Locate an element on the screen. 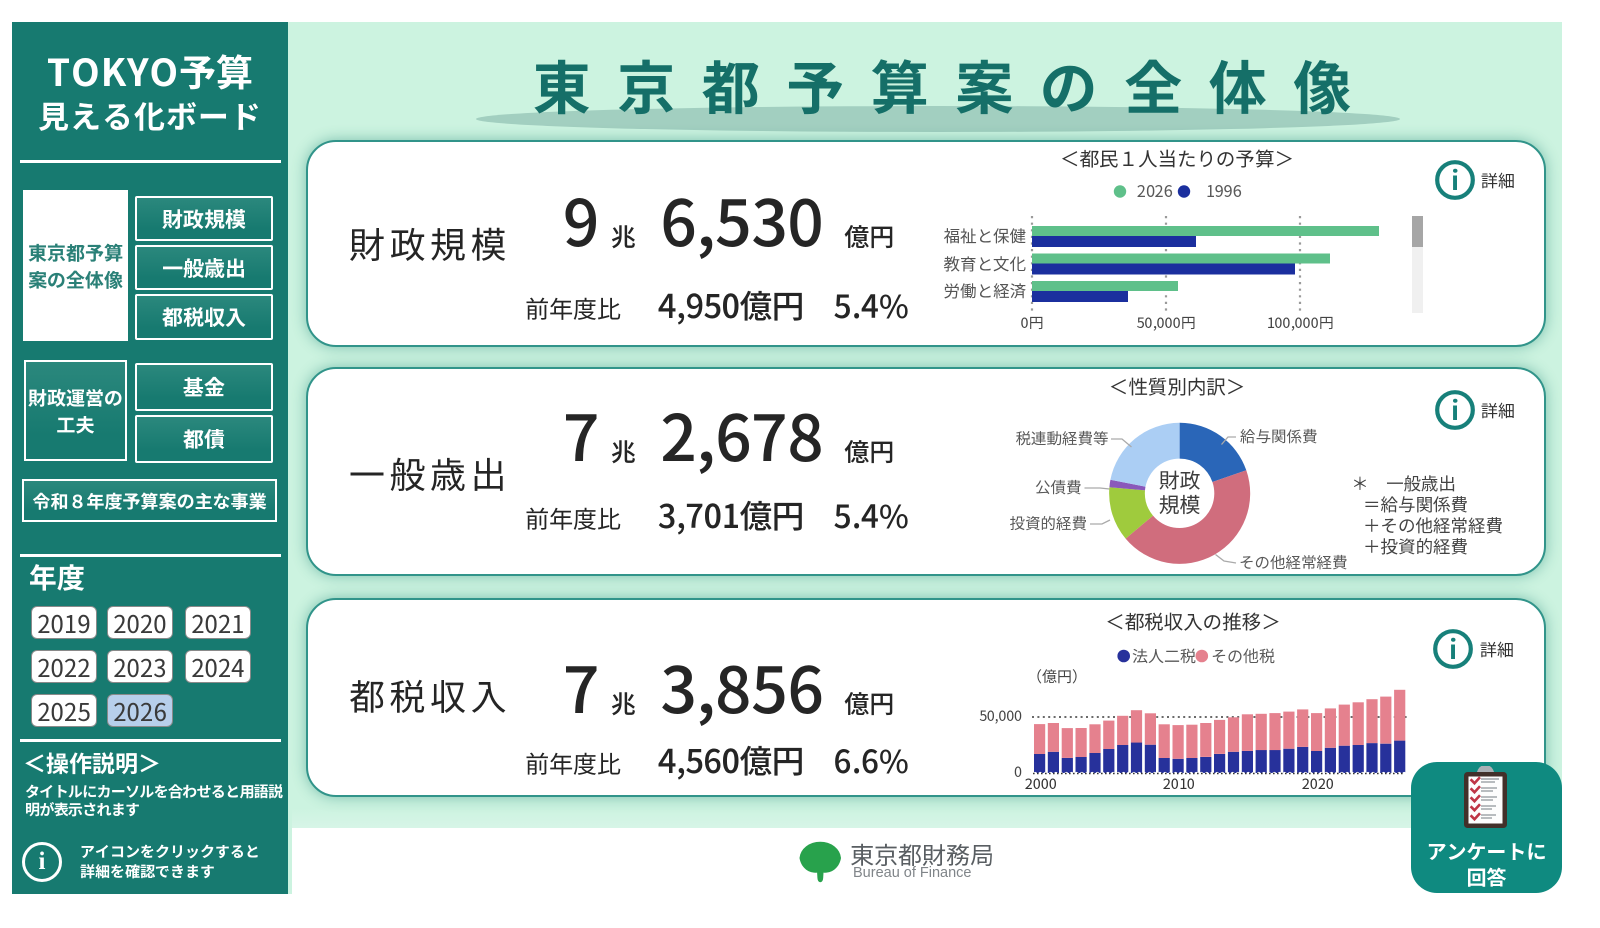  svg-text: 税連動経費等 is located at coordinates (1062, 438).